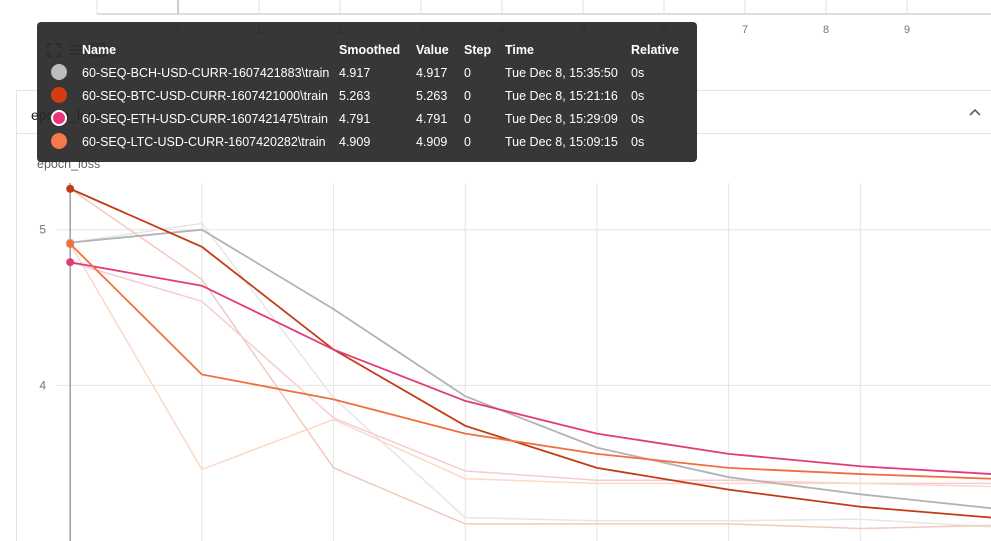  I want to click on header-relative: Relative, so click(655, 50).